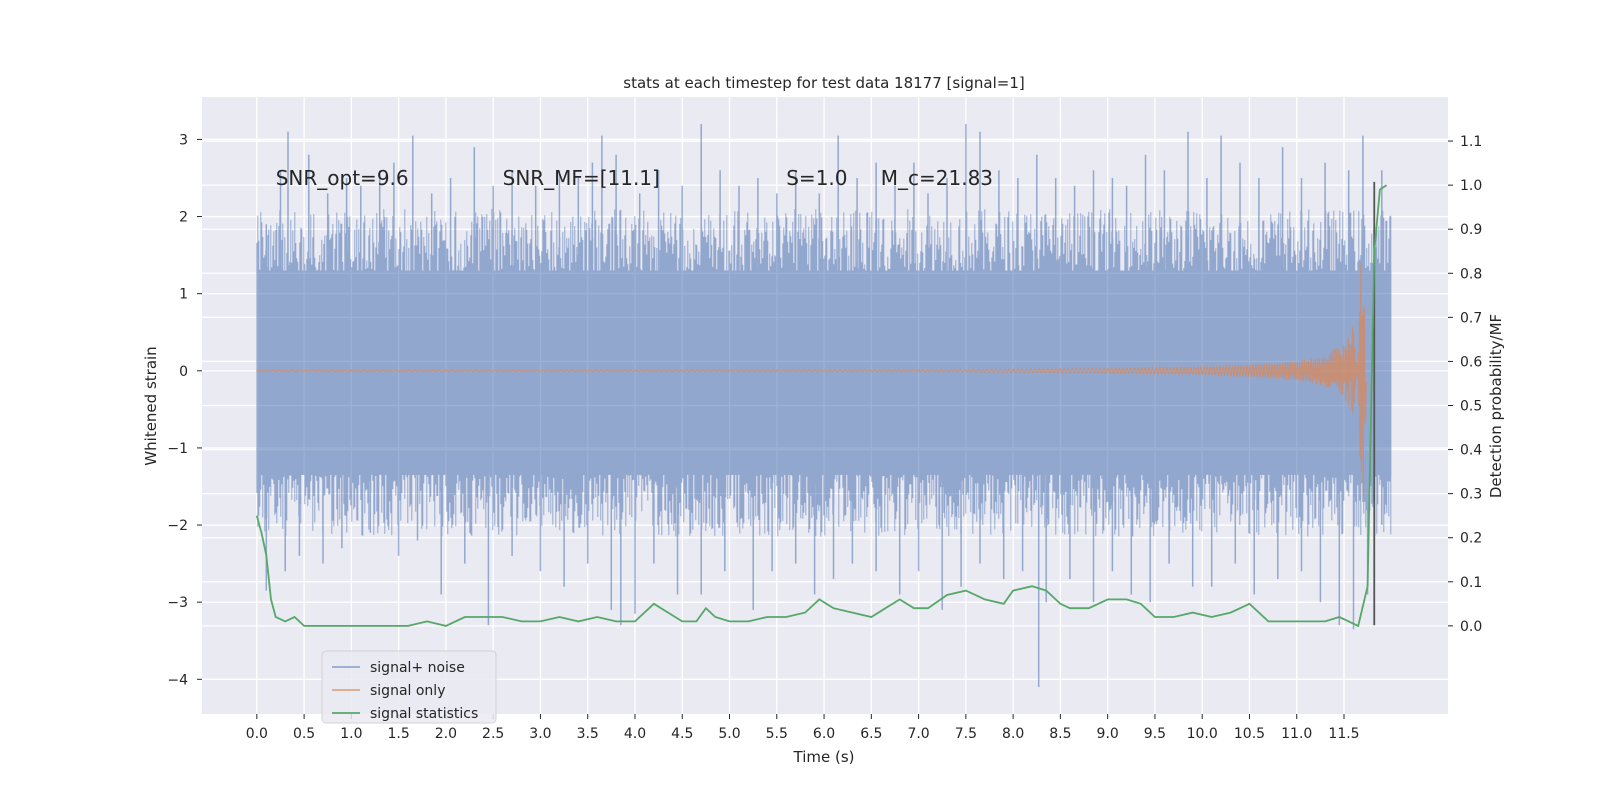 The height and width of the screenshot is (800, 1600). I want to click on x-tick-label: 10.5, so click(1249, 734).